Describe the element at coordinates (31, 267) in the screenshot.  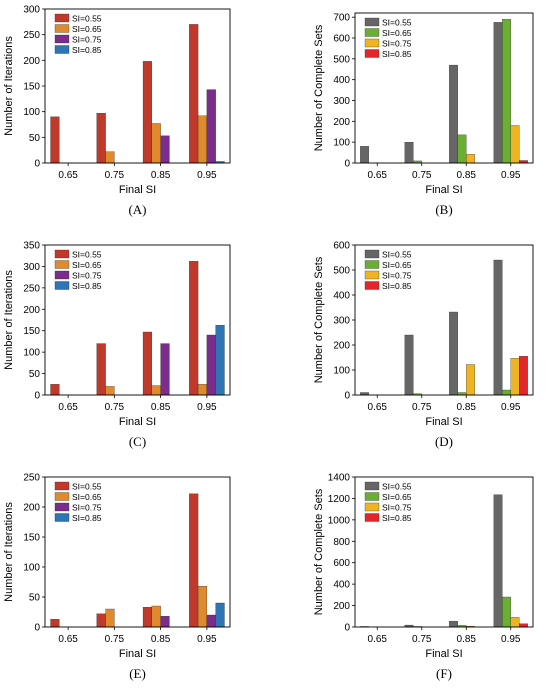
I see `y-tick-label: 300` at that location.